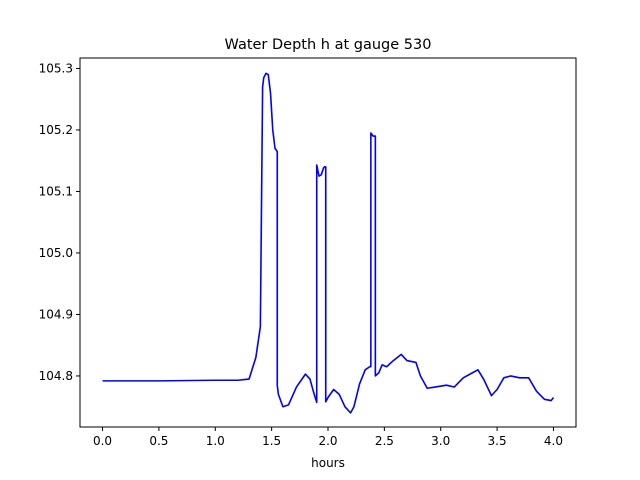  I want to click on y-axis: 104.8 104.9 105.0 105.1 105.2 105.3, so click(59, 222).